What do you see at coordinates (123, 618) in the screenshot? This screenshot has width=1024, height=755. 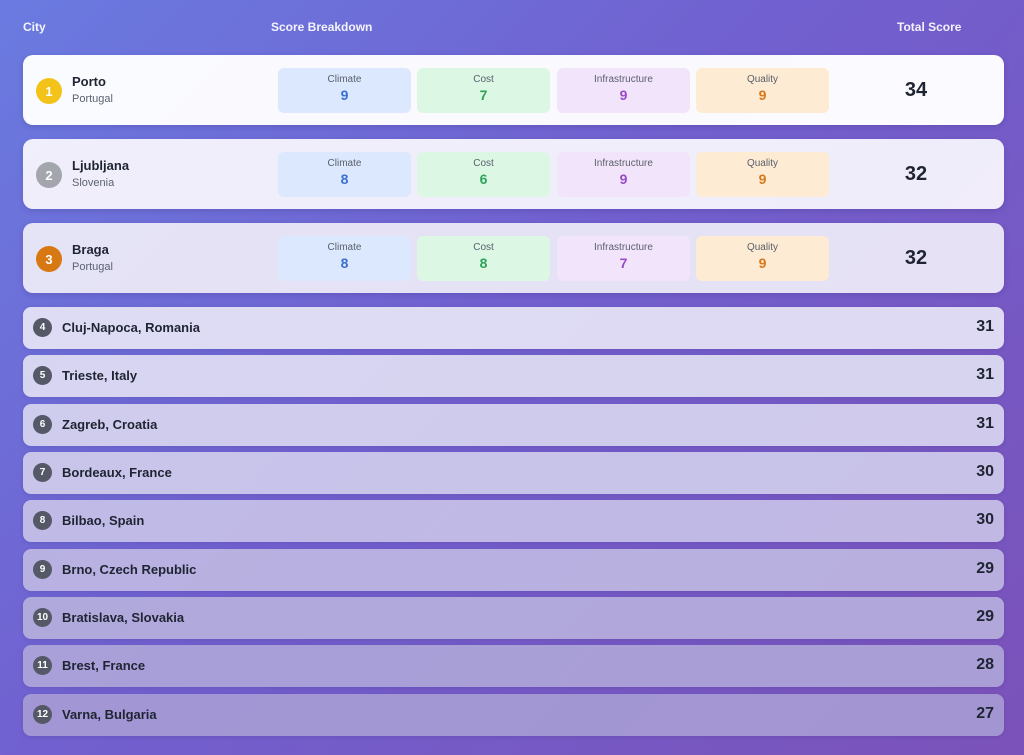 I see `city-row-name: Bratislava, Slovakia` at bounding box center [123, 618].